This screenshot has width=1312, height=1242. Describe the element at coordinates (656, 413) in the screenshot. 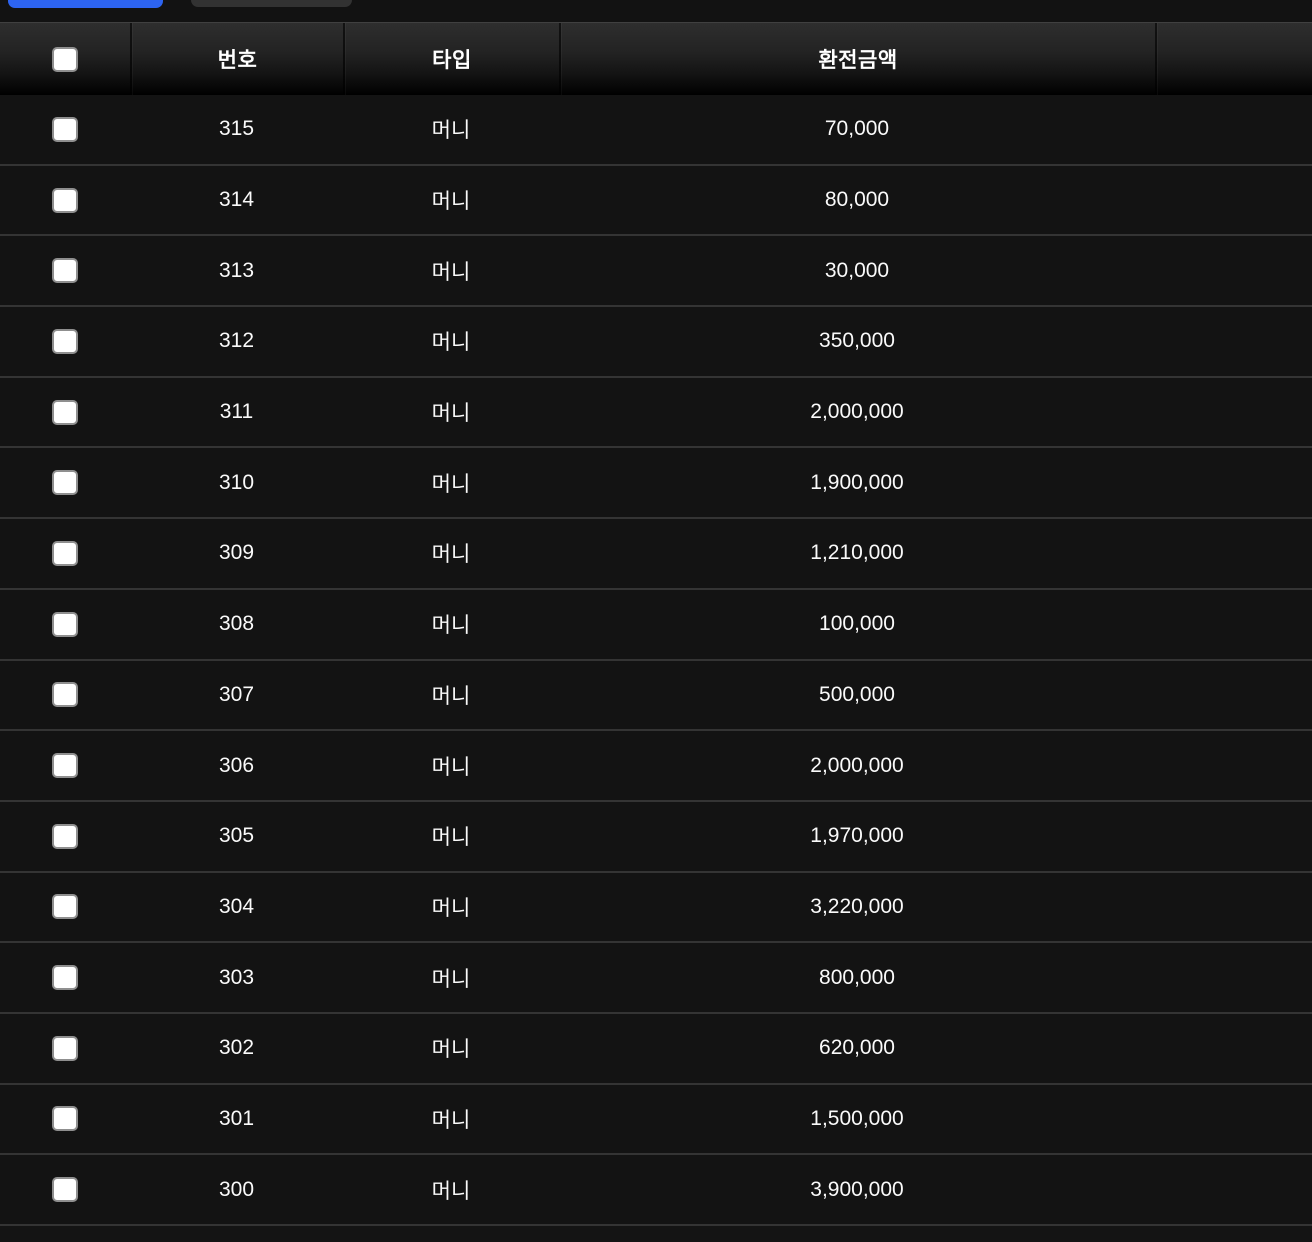

I see `table-row: 311 머니 2,000,000` at that location.